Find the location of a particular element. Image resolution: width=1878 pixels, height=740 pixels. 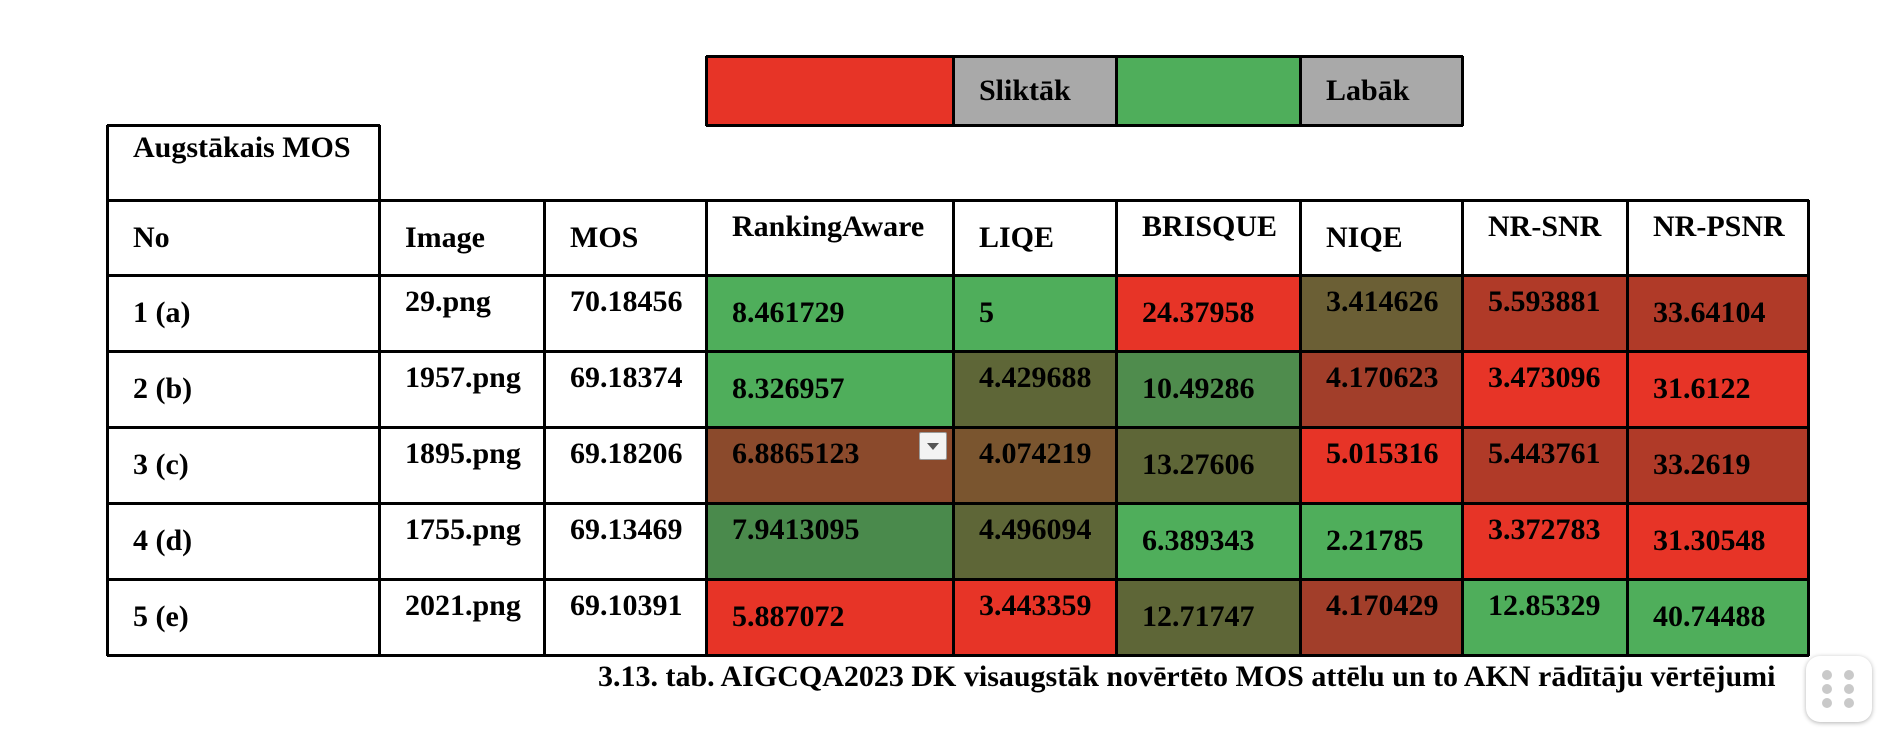

metric-cell-nr-snr: 12.85329 is located at coordinates (1544, 617).